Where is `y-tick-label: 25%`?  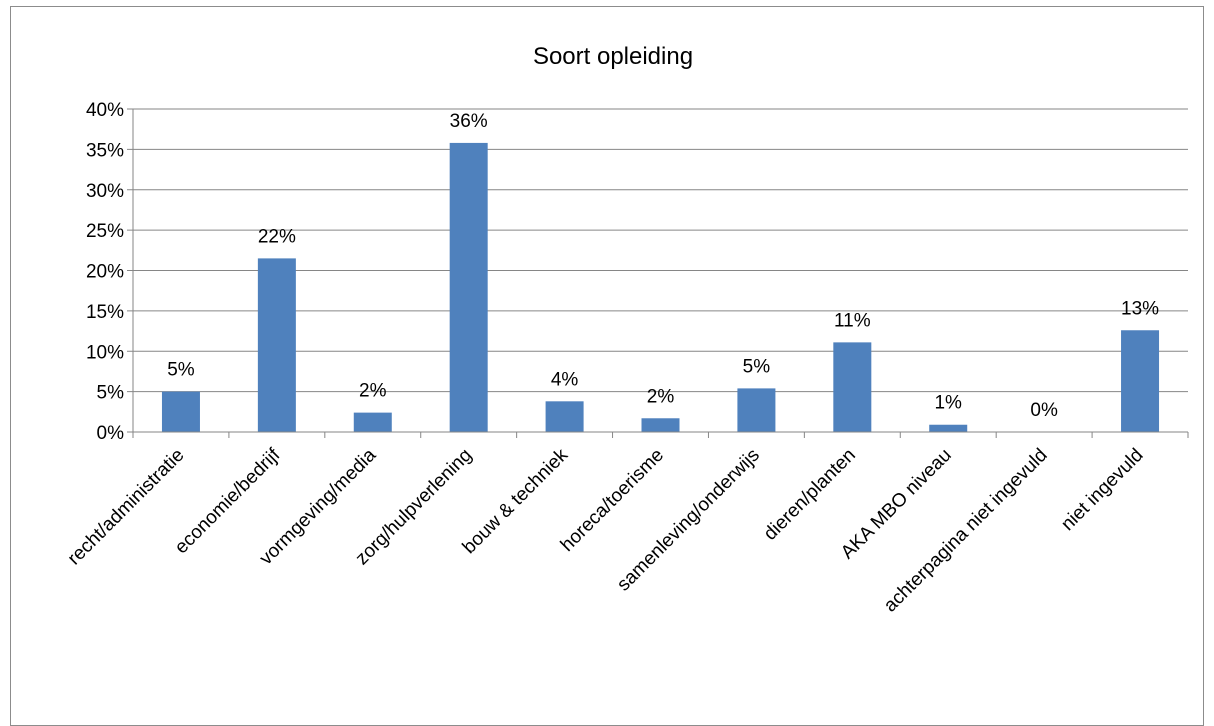
y-tick-label: 25% is located at coordinates (105, 231).